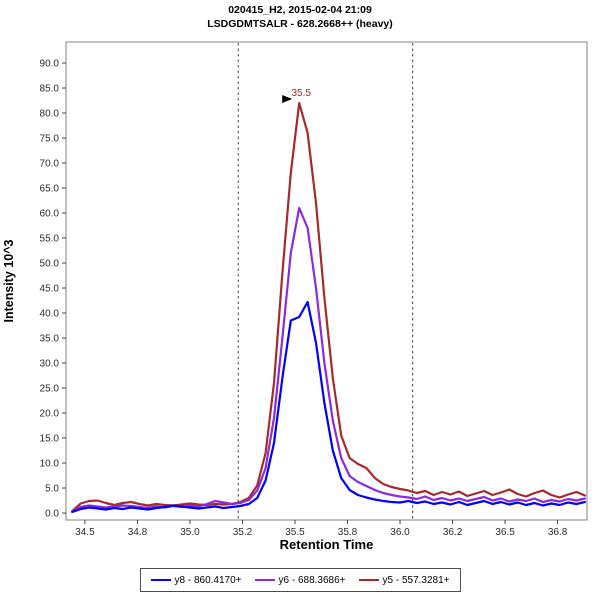  Describe the element at coordinates (50, 364) in the screenshot. I see `y-axis-tick-label: 30.0` at that location.